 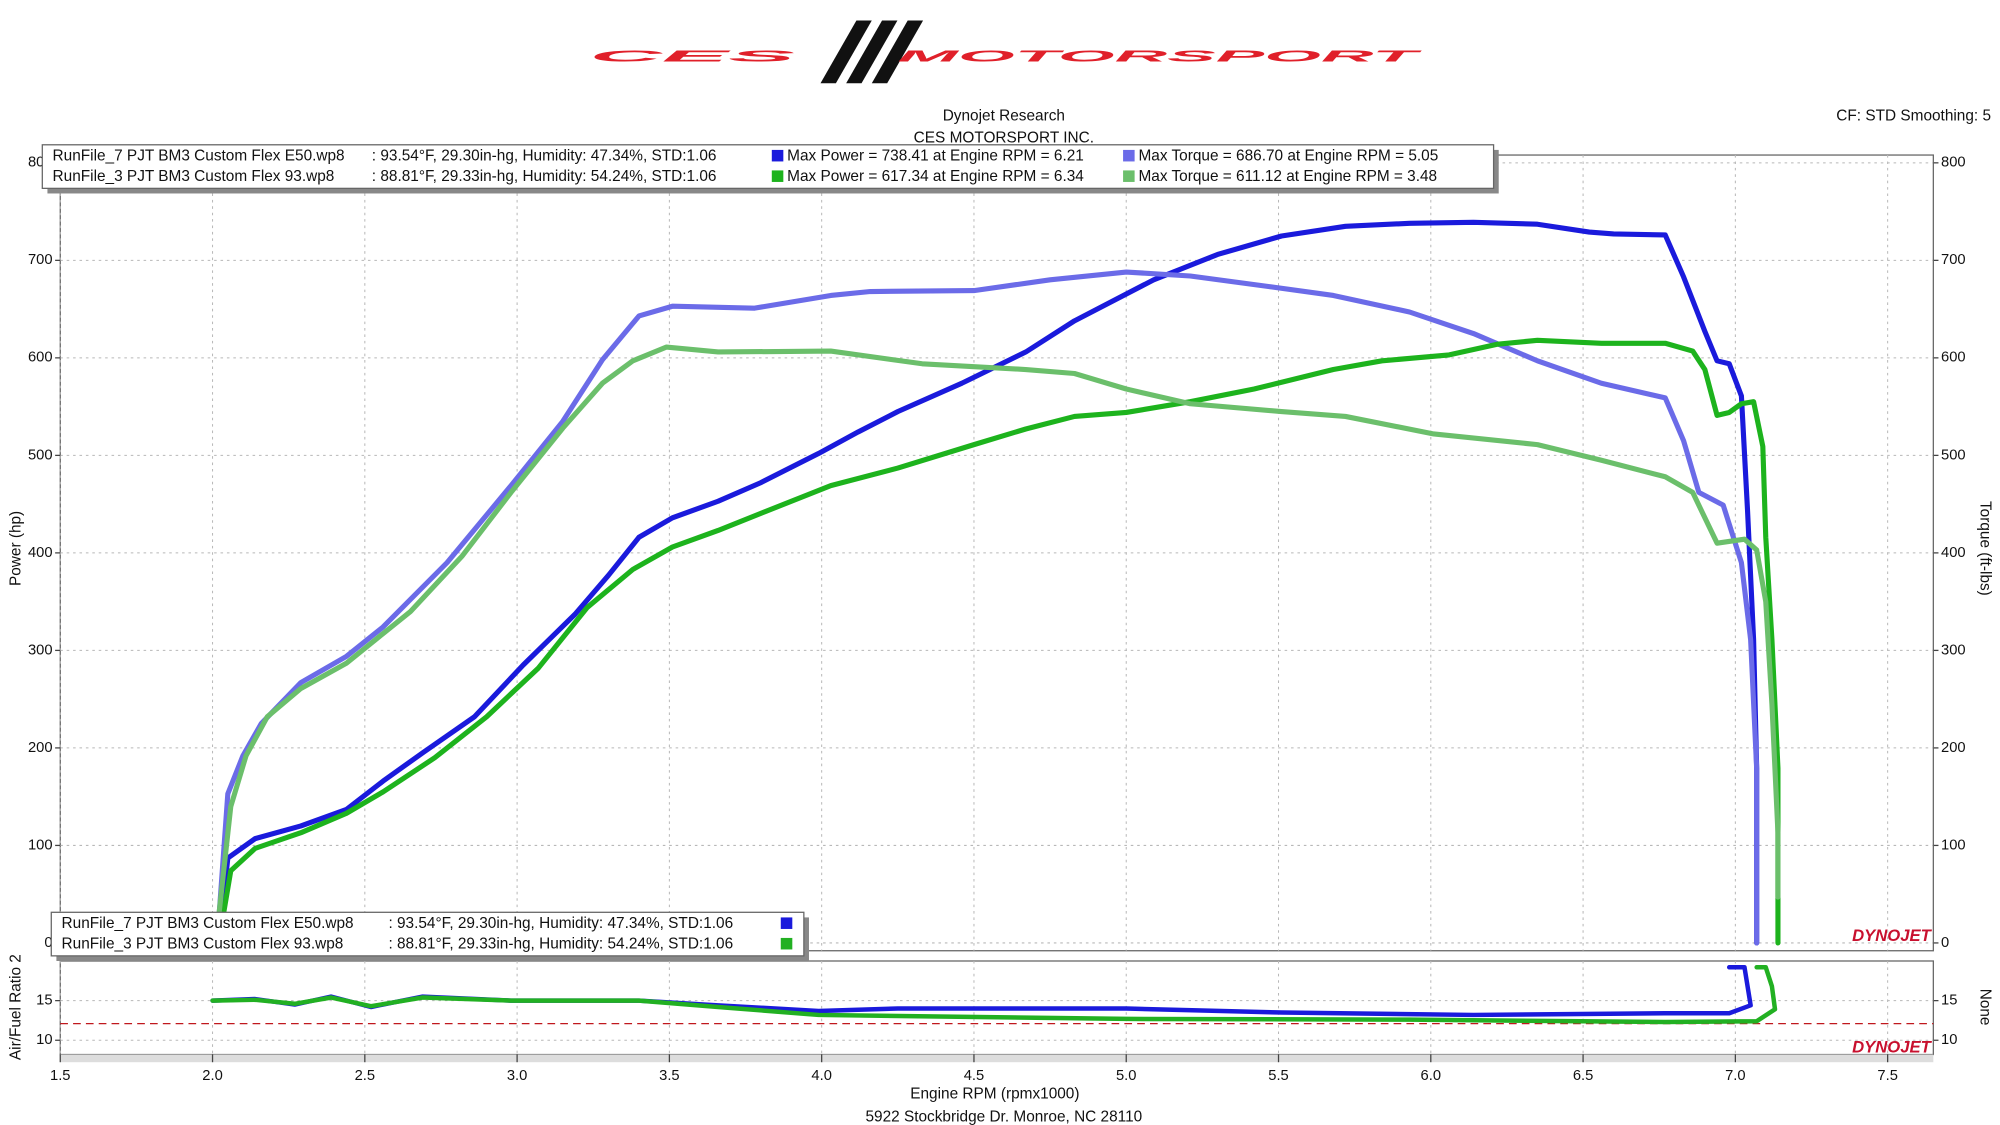 What do you see at coordinates (199, 155) in the screenshot?
I see `legend-run-file: RunFile_7 PJT BM3 Custom Flex E50.wp8` at bounding box center [199, 155].